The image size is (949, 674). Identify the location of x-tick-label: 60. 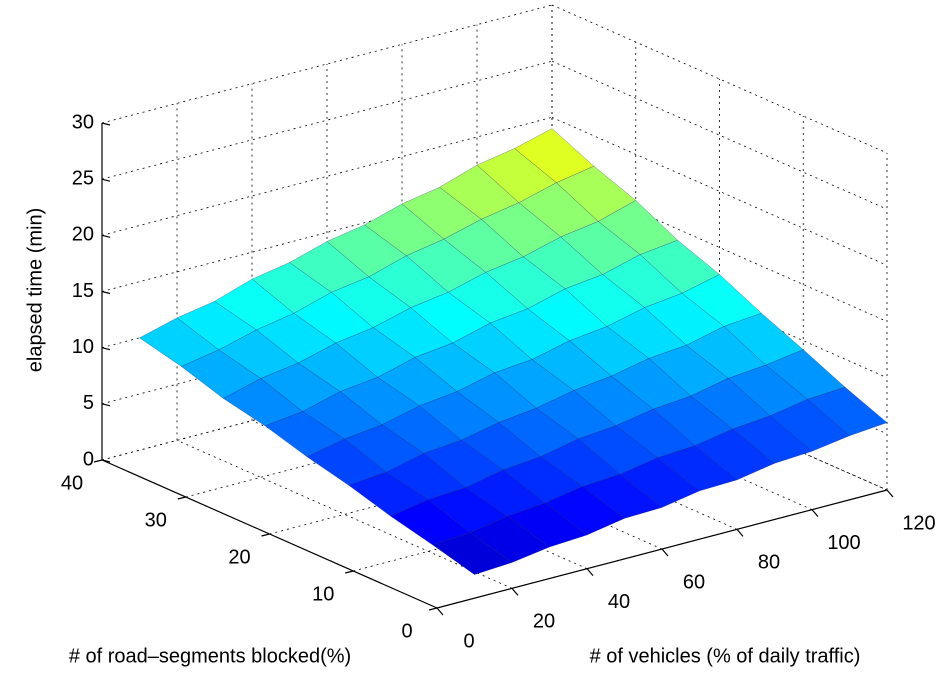
(694, 582).